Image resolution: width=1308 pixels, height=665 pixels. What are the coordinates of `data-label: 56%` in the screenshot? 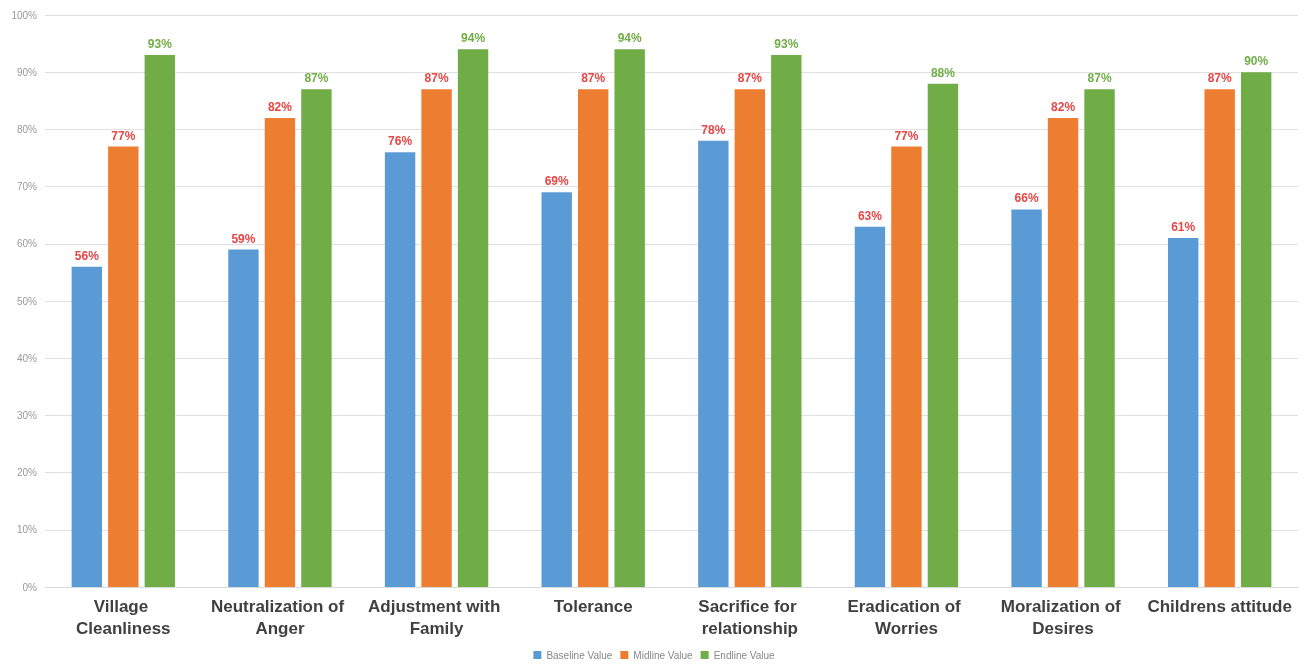 It's located at (87, 255).